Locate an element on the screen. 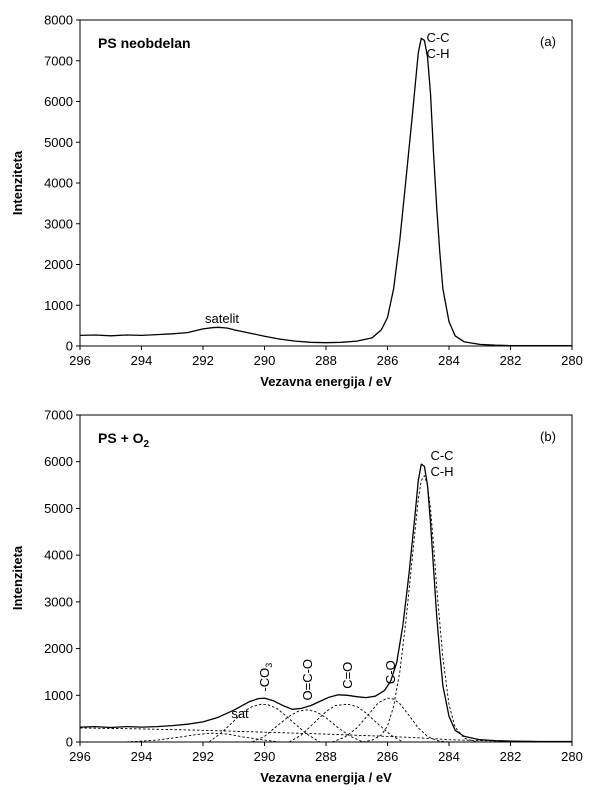  panel-a-peak-label-2: C-H is located at coordinates (437, 53).